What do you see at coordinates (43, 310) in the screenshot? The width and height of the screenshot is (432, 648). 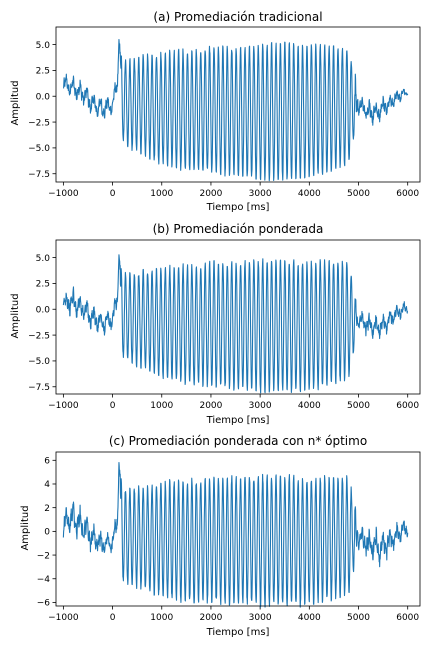 I see `panel-b-ytick-label: 0.0` at bounding box center [43, 310].